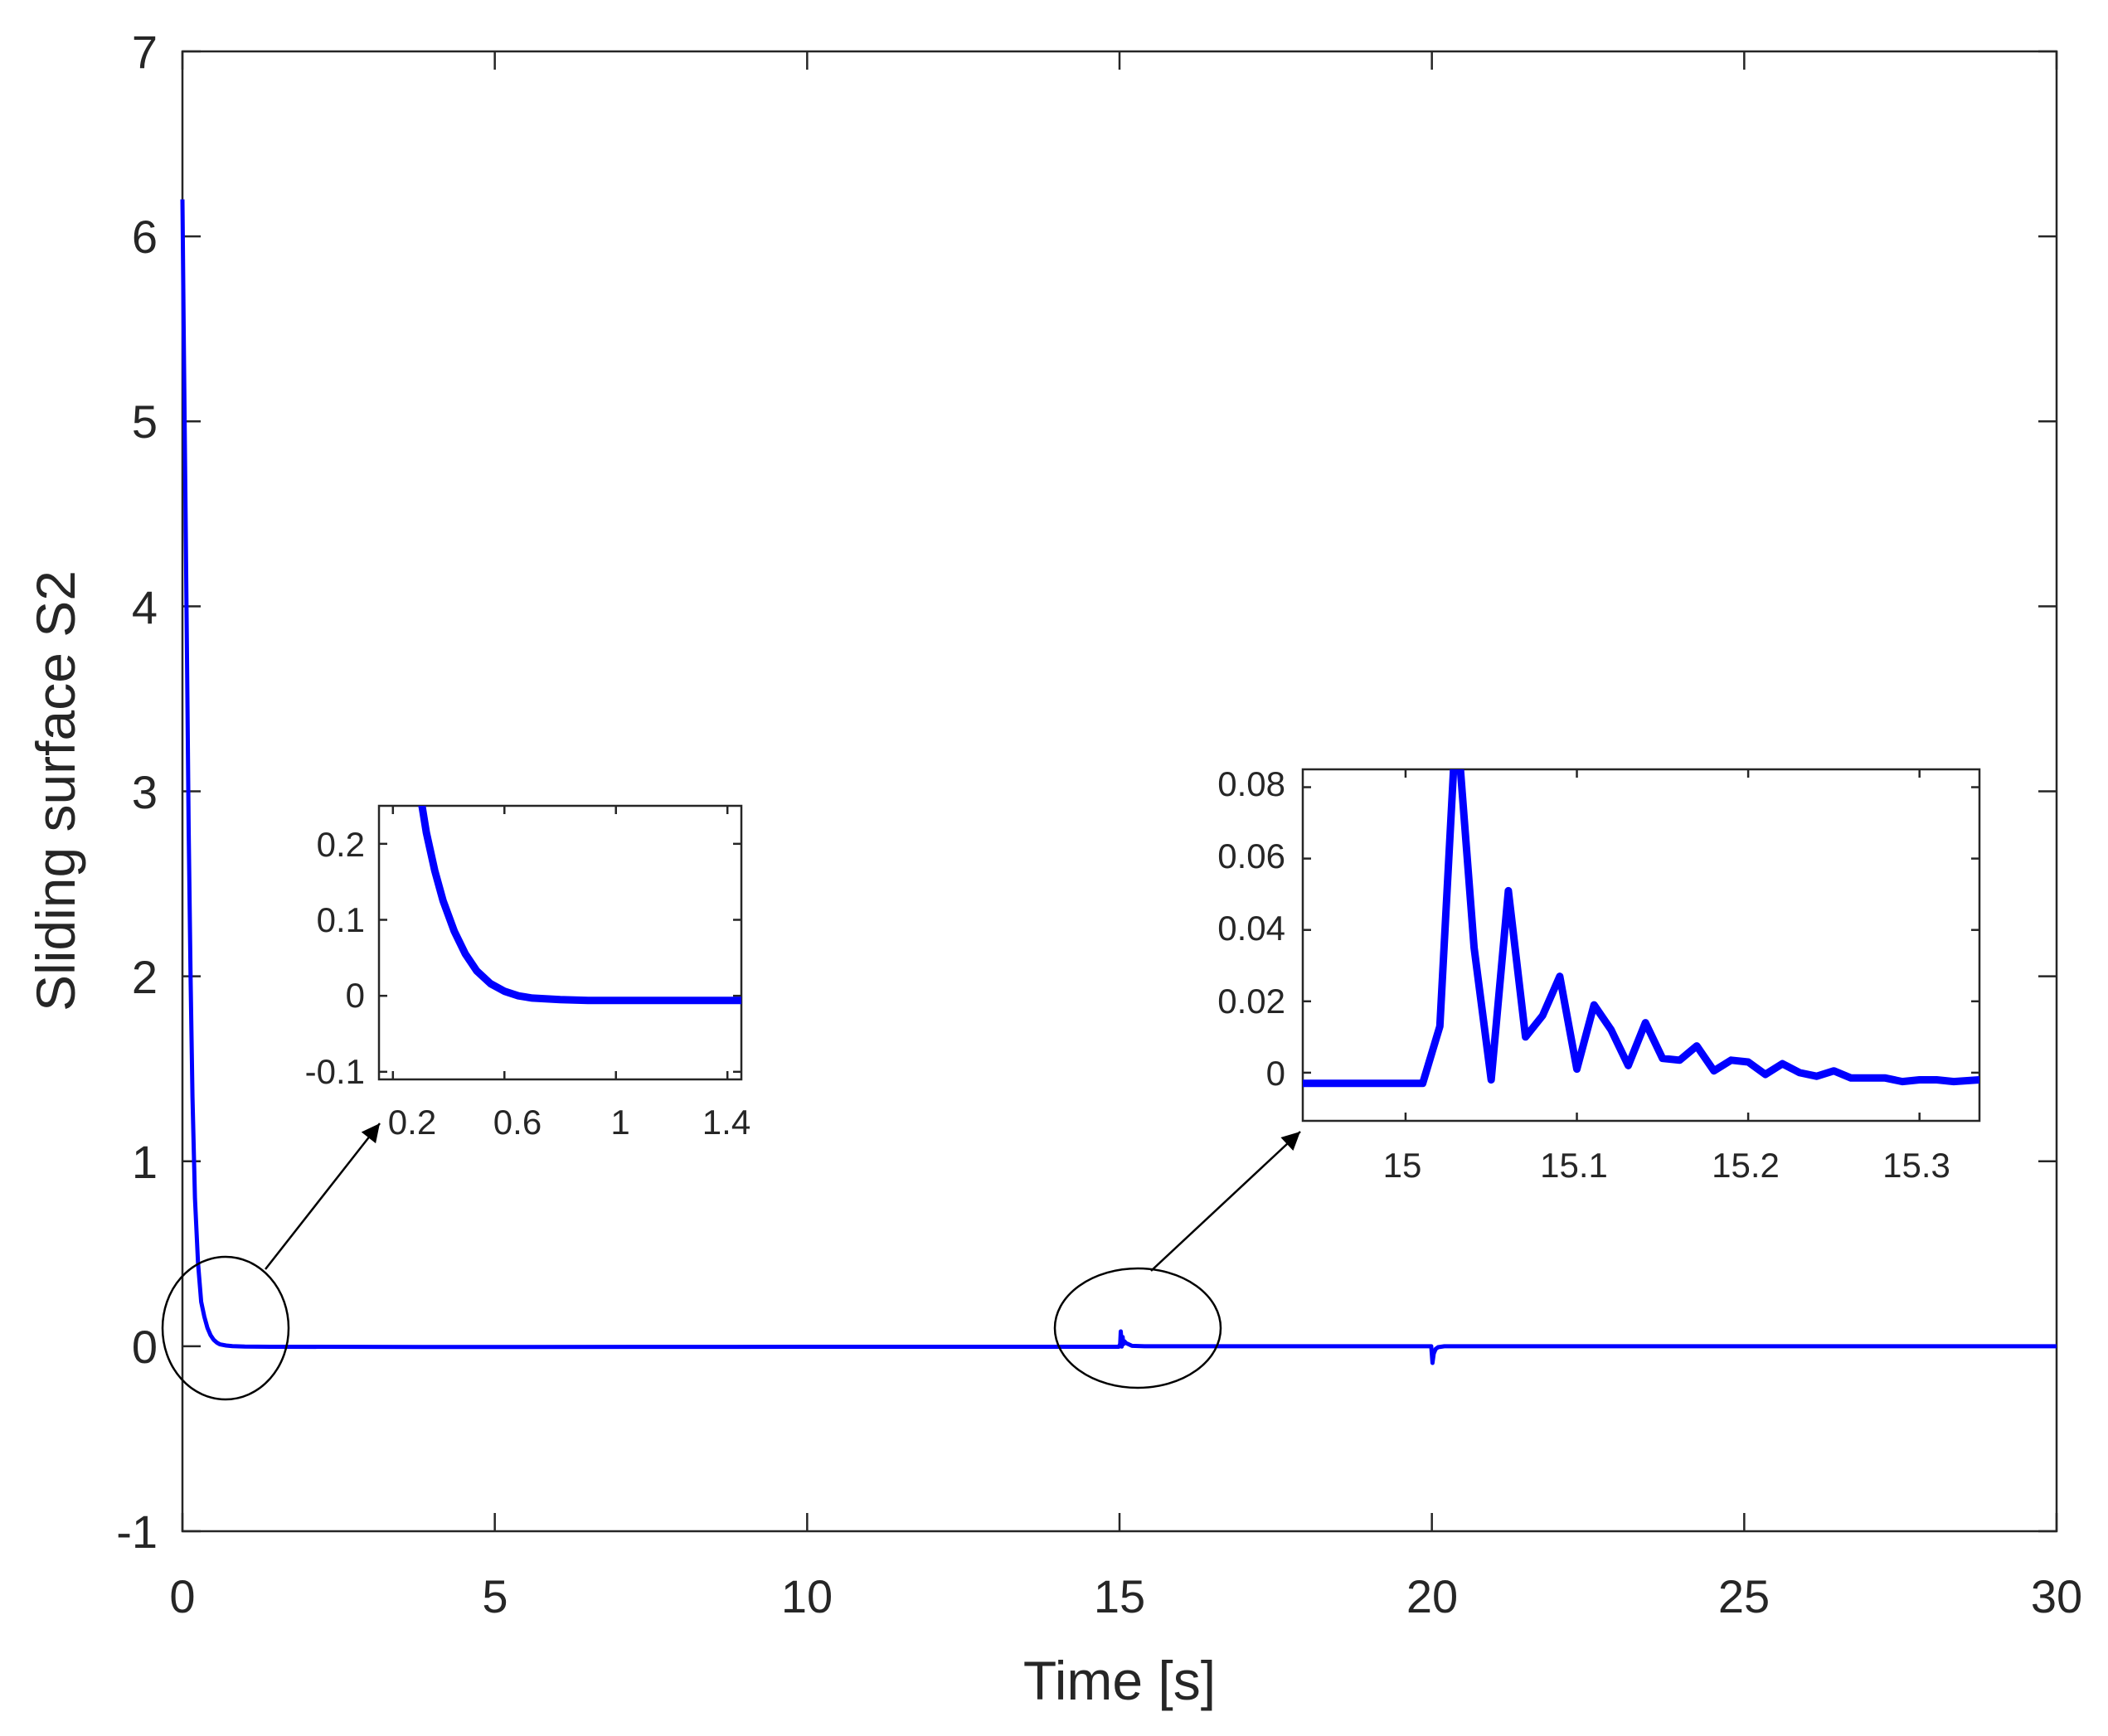  I want to click on inset-right-x-tick-label: 15.2, so click(1746, 1165).